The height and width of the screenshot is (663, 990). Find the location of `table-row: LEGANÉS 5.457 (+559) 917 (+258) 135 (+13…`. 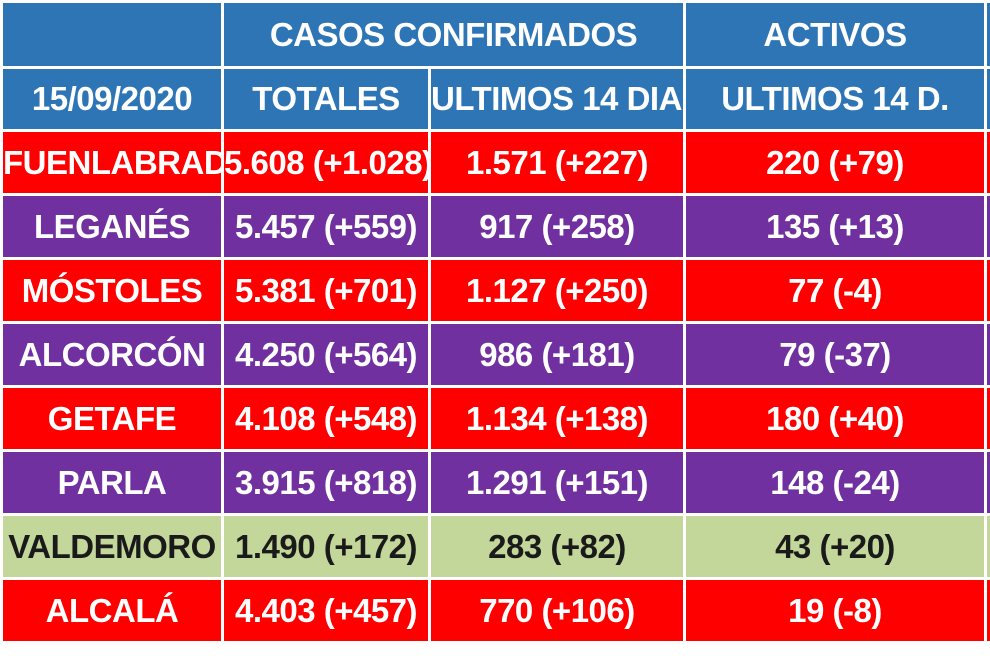

table-row: LEGANÉS 5.457 (+559) 917 (+258) 135 (+13… is located at coordinates (496, 226).